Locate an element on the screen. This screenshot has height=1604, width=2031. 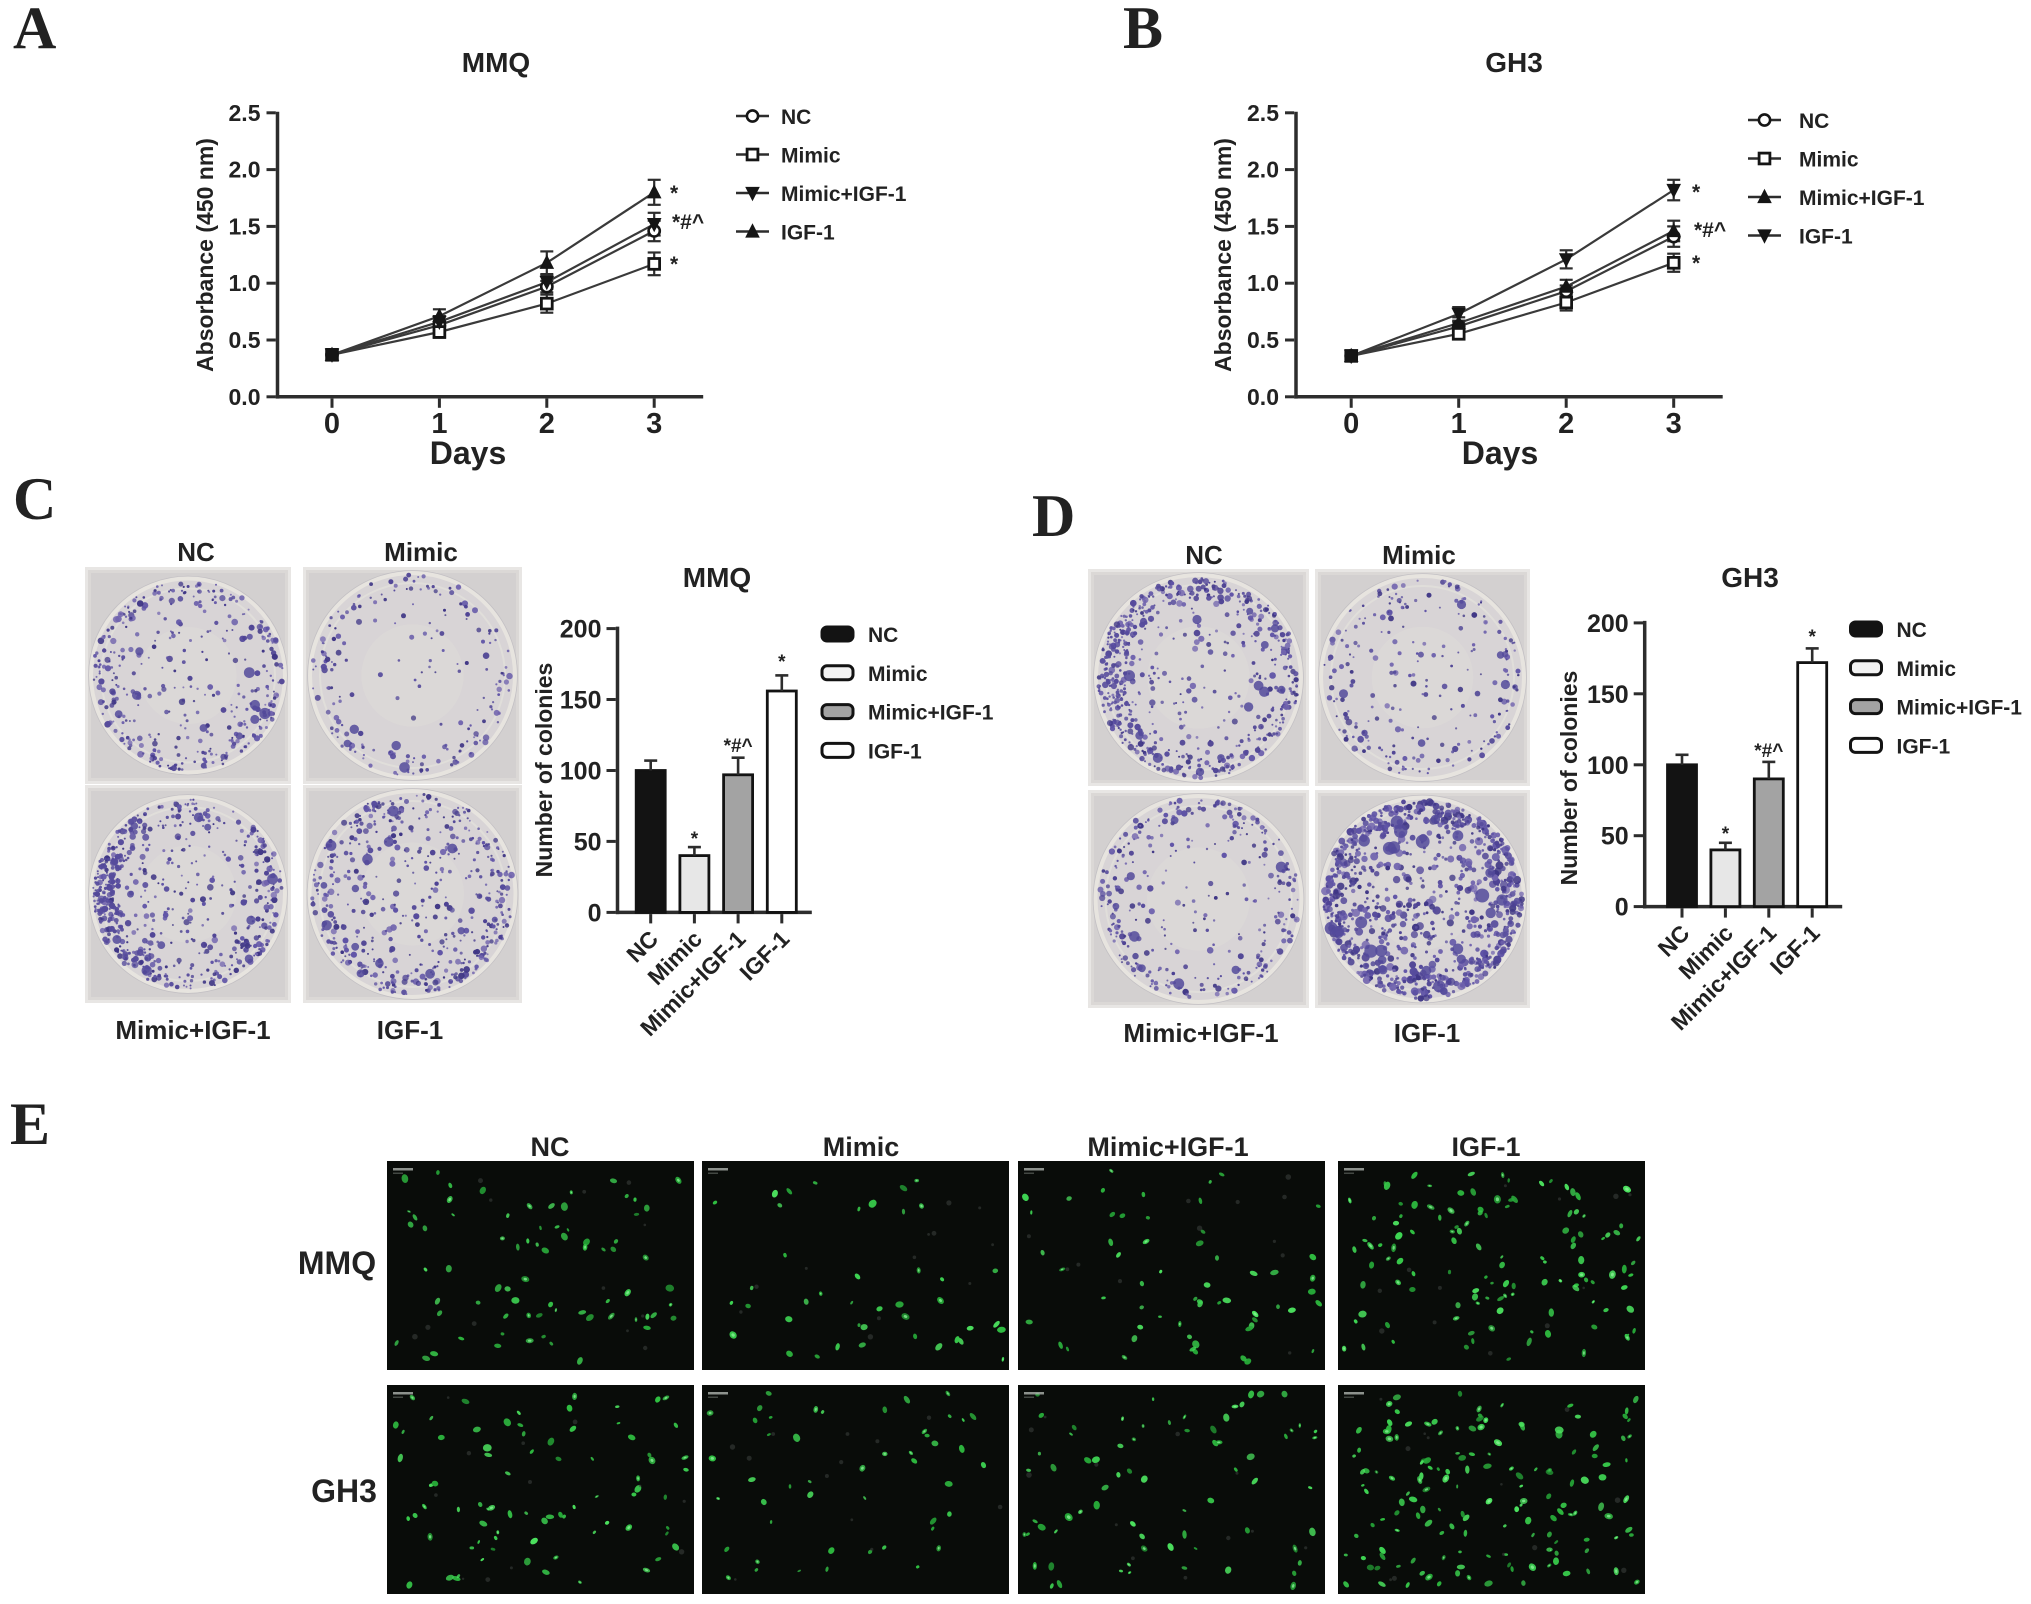
svg-text: C is located at coordinates (34, 499).